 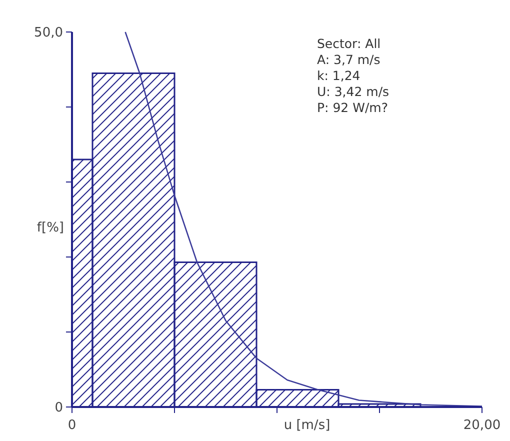 I want to click on y-tick-label: 50,0, so click(x=48, y=33).